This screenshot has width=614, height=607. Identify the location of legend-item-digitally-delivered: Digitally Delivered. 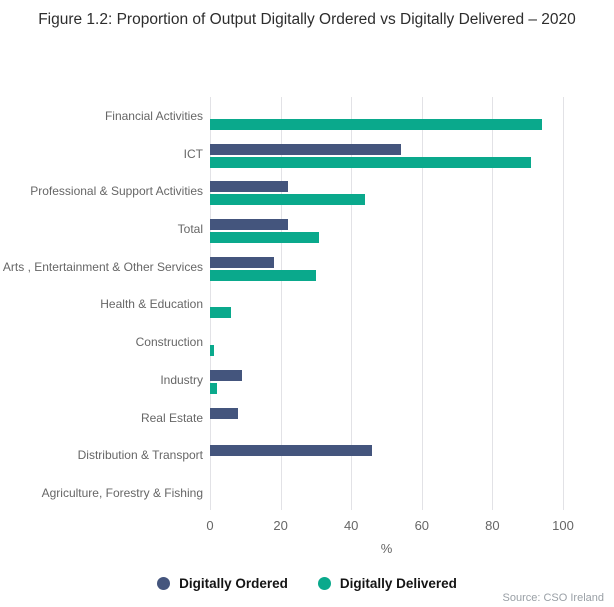
(387, 583).